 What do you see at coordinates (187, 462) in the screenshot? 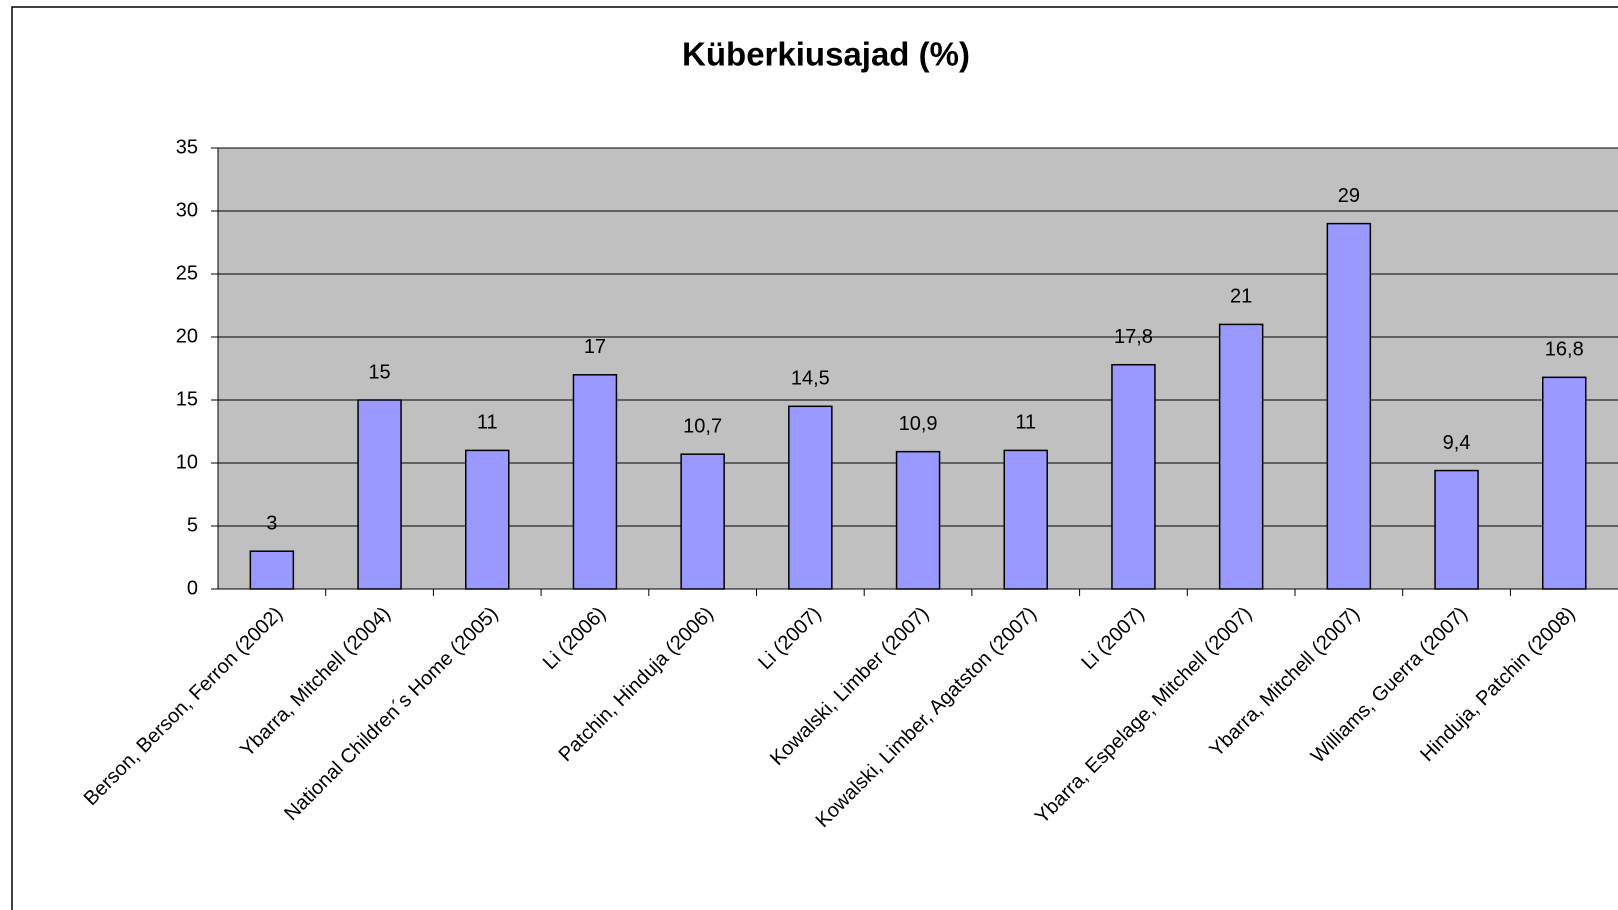
I see `y-tick-label: 10` at bounding box center [187, 462].